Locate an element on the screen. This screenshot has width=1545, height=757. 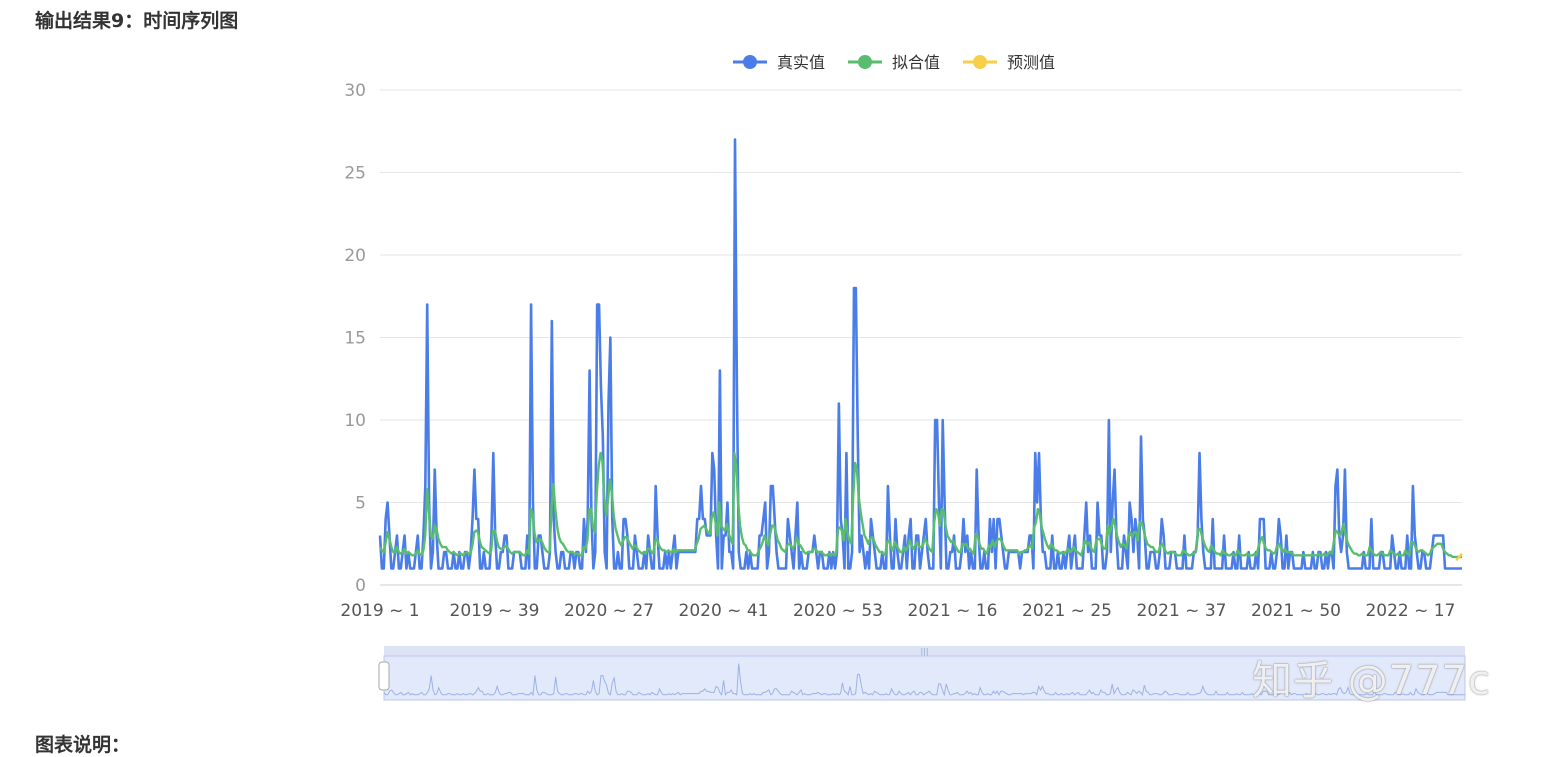
next-section-title: 图表说明： is located at coordinates (83, 745).